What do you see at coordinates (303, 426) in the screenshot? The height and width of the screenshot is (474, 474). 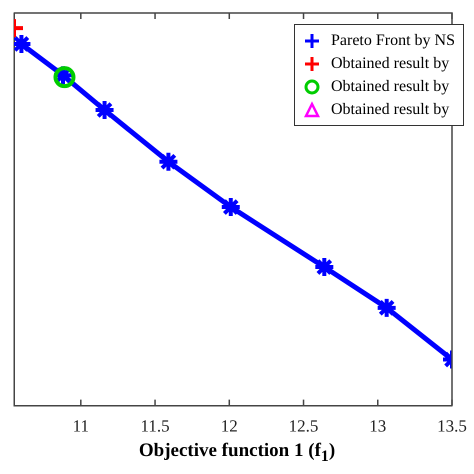 I see `x-tick-label: 12.5` at bounding box center [303, 426].